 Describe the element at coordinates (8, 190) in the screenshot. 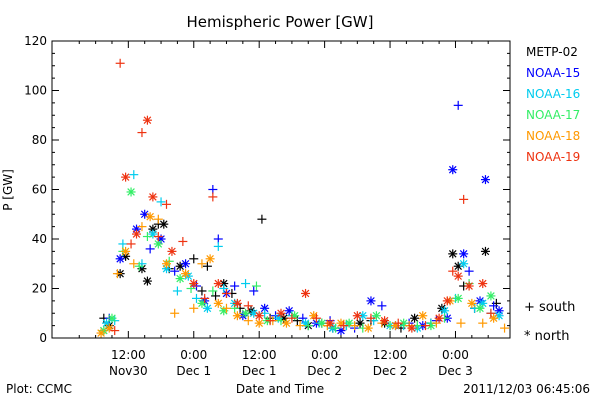

I see `y-axis-label: P [GW]` at that location.